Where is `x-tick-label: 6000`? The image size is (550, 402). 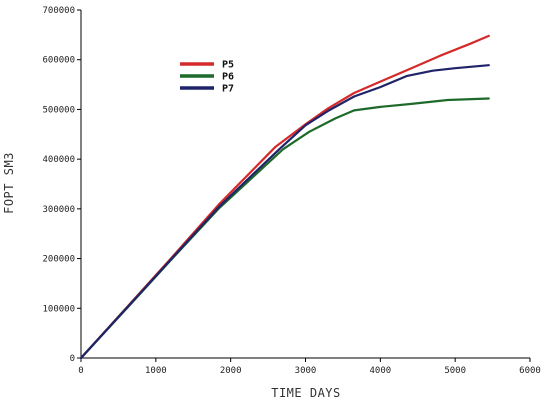 x-tick-label: 6000 is located at coordinates (530, 371).